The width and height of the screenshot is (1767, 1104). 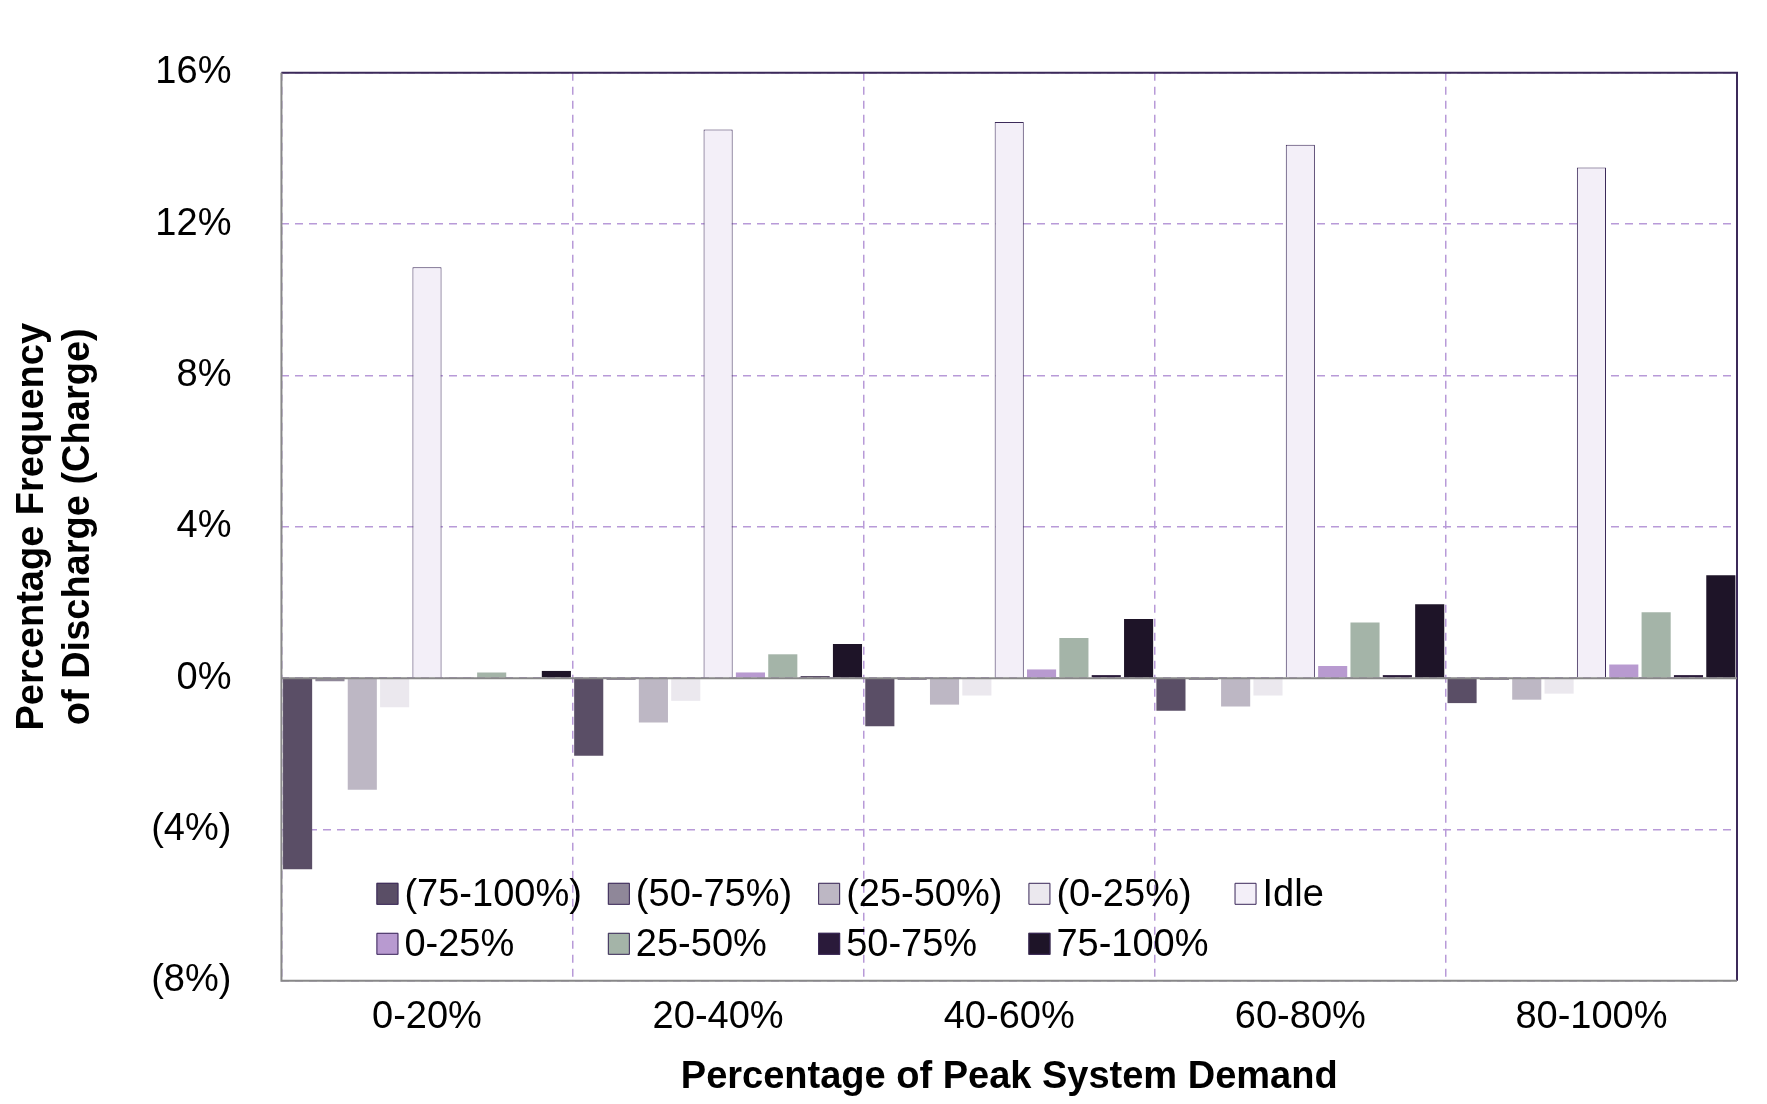 I want to click on x-tick-label: 80-100%, so click(x=1591, y=1015).